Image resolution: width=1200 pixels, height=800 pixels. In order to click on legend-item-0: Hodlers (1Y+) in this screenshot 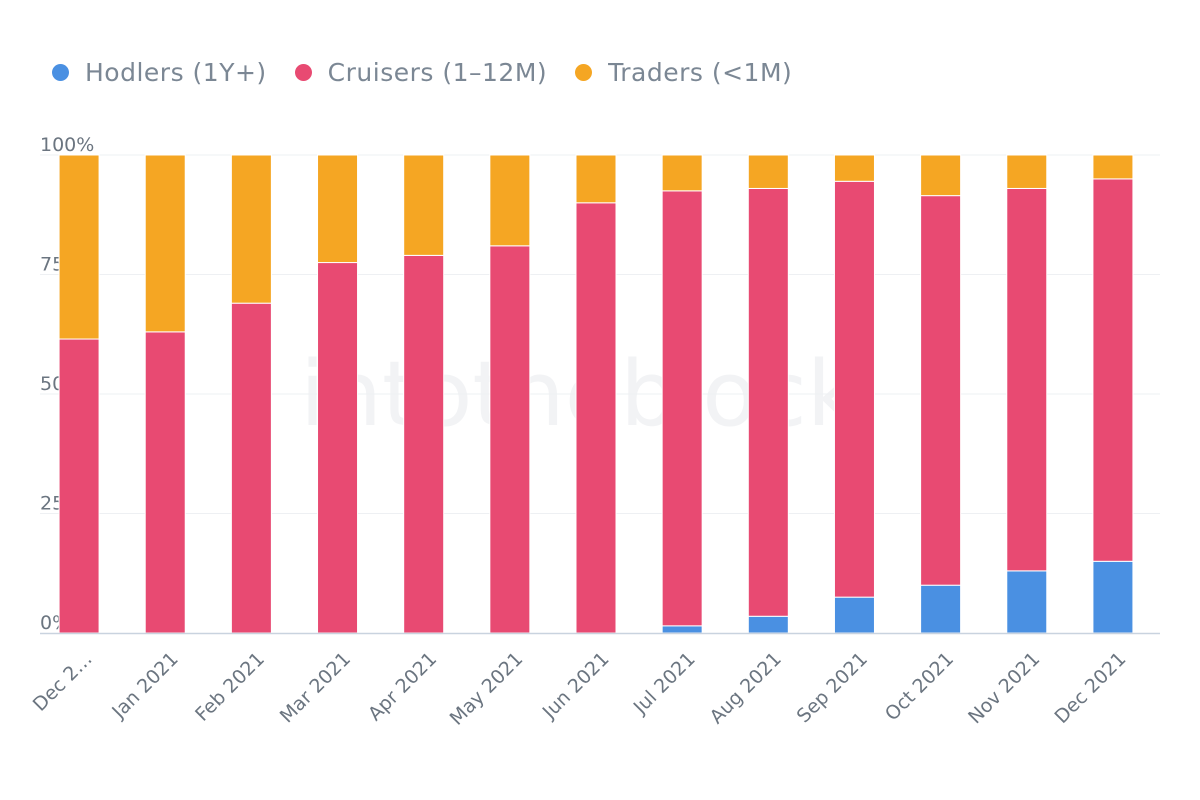, I will do `click(159, 72)`.